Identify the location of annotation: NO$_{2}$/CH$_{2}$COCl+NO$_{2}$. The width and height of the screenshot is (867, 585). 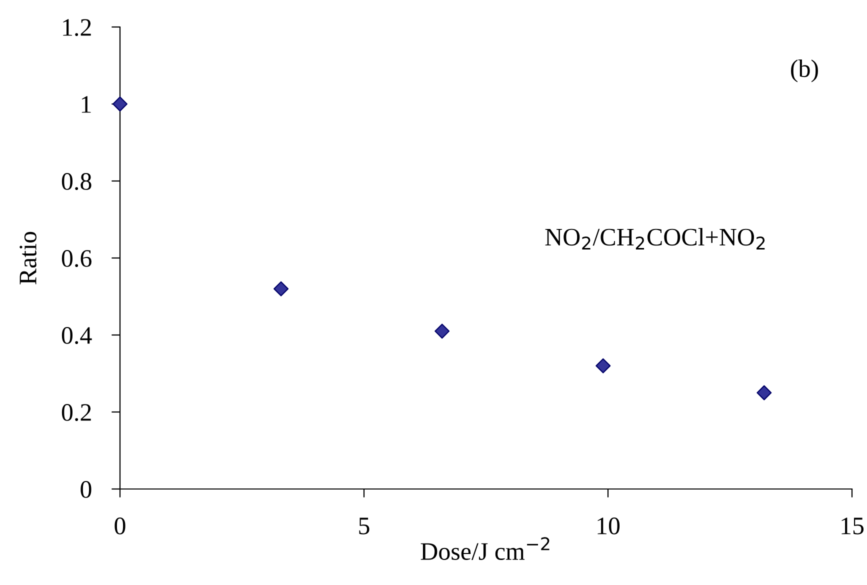
(655, 239).